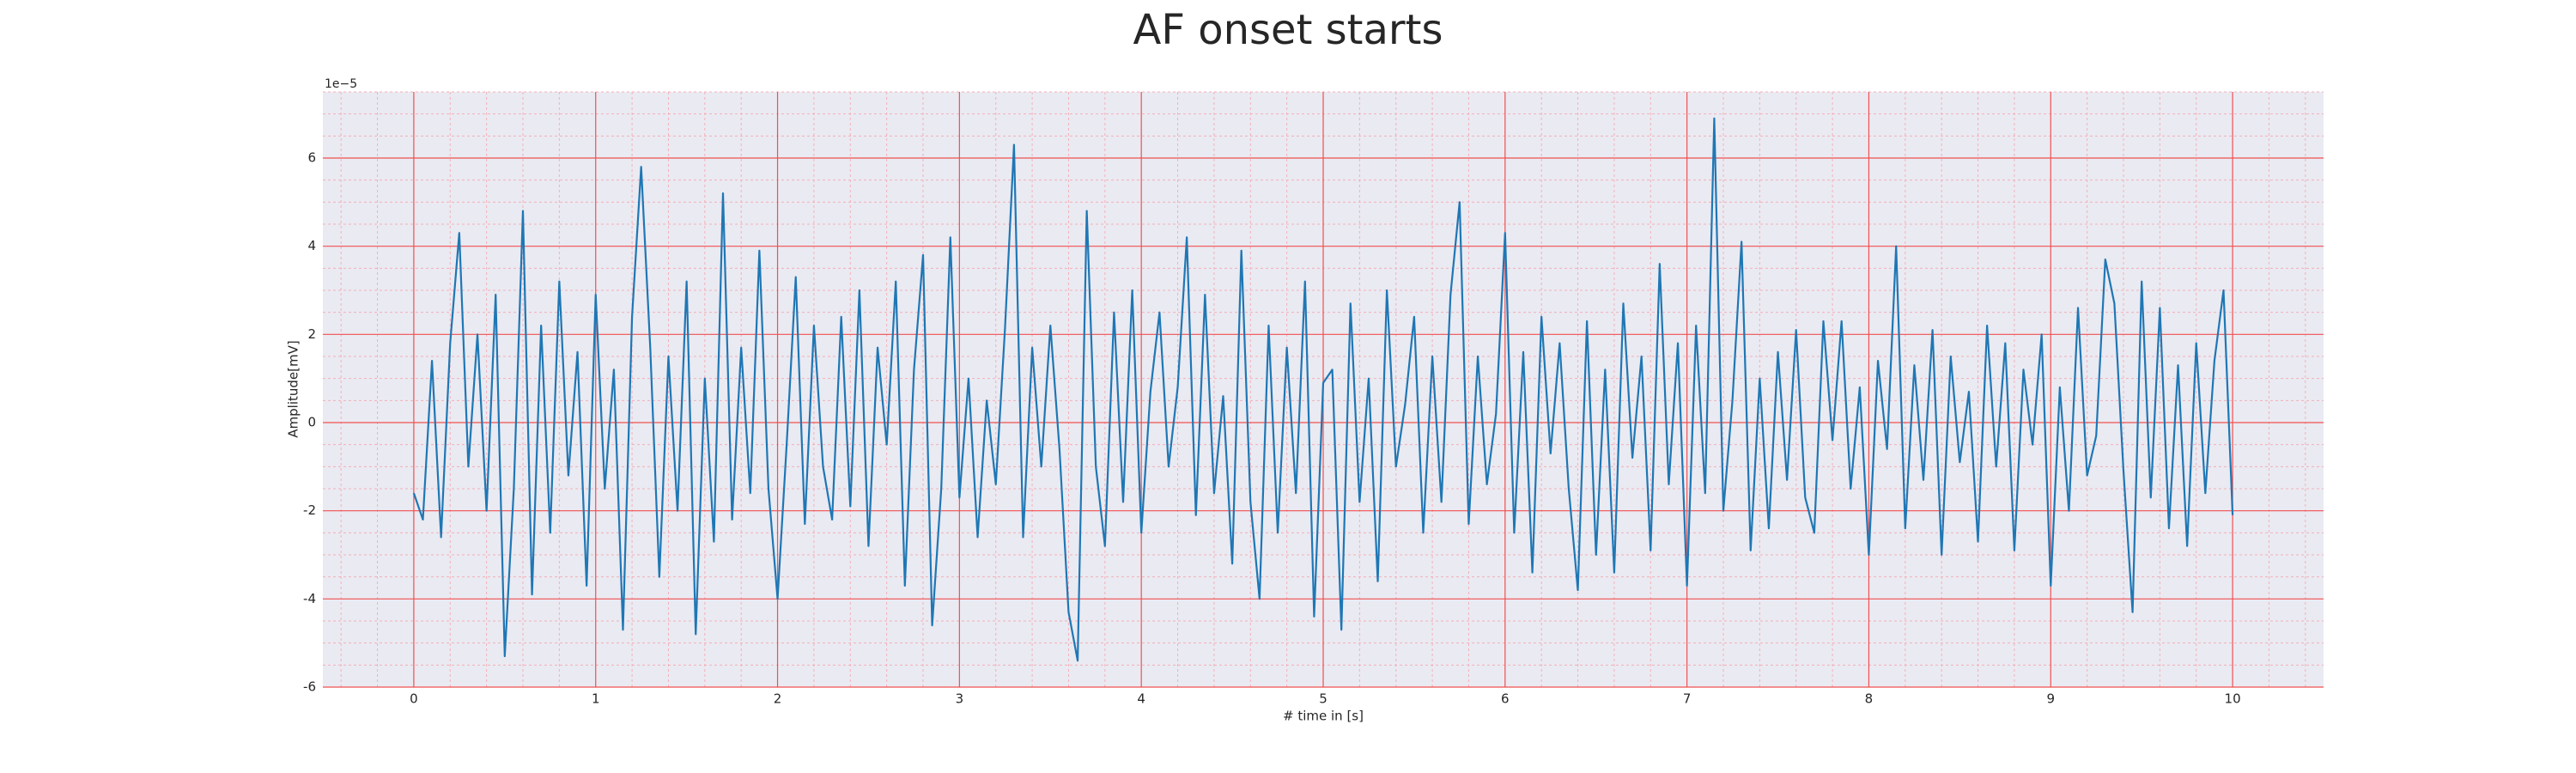 The image size is (2576, 773). I want to click on x-axis-label: # time in [s], so click(1323, 716).